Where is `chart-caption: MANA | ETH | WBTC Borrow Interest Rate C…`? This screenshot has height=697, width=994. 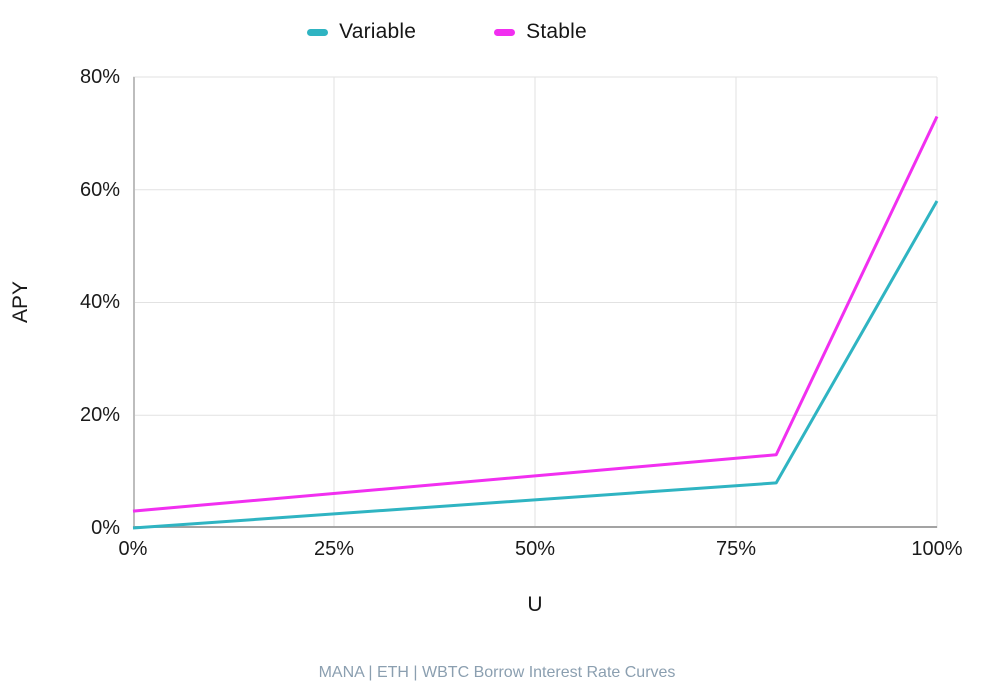 chart-caption: MANA | ETH | WBTC Borrow Interest Rate C… is located at coordinates (497, 672).